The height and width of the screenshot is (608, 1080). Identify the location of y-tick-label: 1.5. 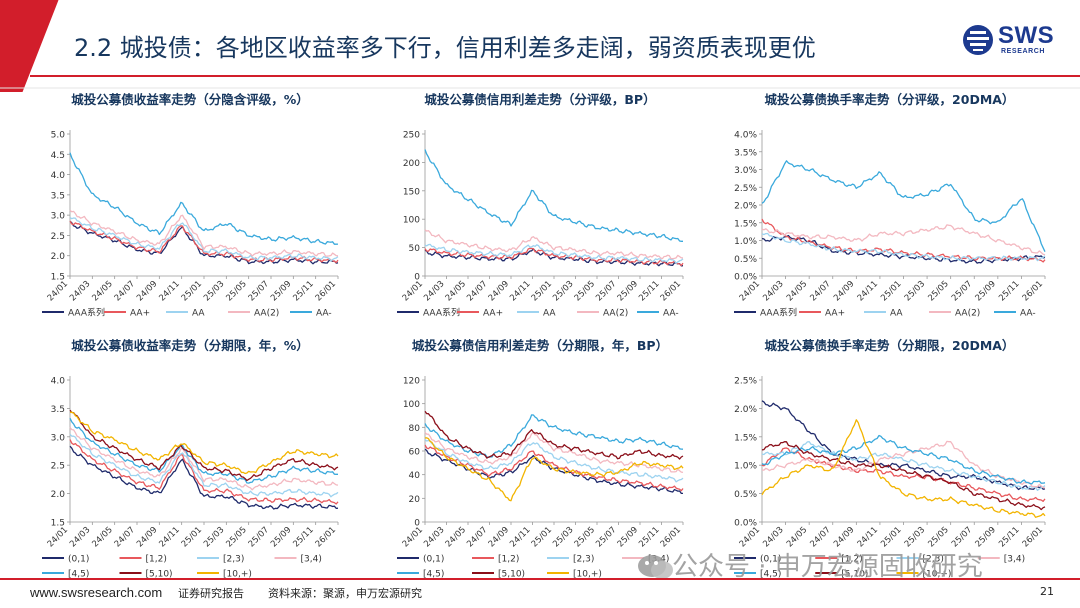
(58, 278).